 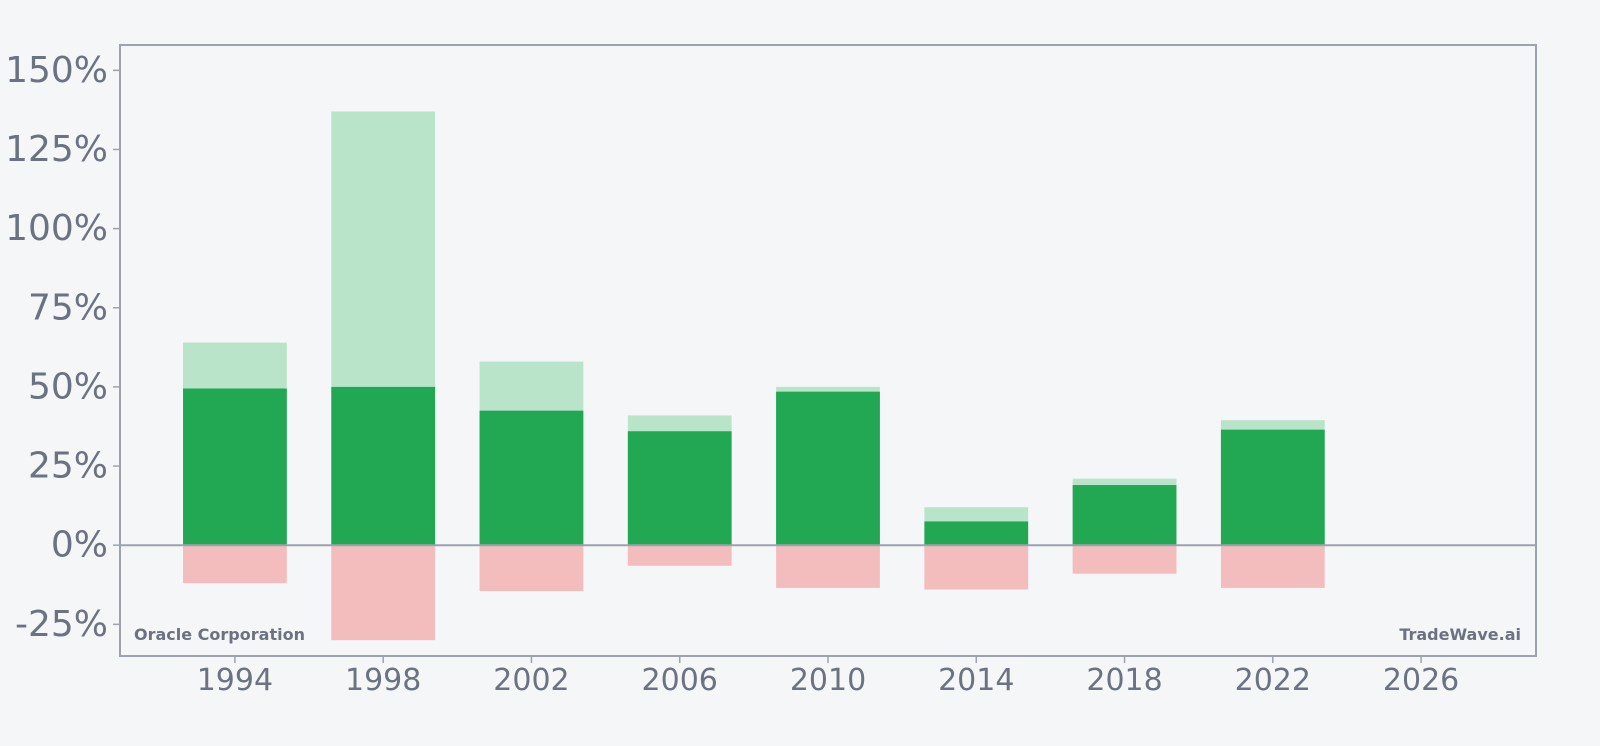 What do you see at coordinates (61, 624) in the screenshot?
I see `y-tick-label: -25%` at bounding box center [61, 624].